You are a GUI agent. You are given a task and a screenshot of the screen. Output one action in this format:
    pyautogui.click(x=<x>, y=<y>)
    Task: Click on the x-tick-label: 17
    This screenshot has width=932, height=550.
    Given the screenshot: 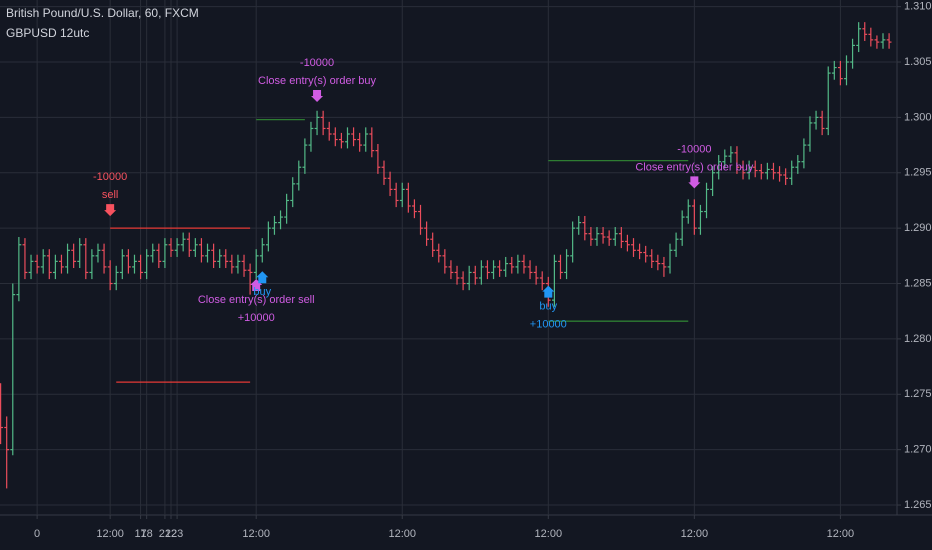 What is the action you would take?
    pyautogui.click(x=140, y=534)
    